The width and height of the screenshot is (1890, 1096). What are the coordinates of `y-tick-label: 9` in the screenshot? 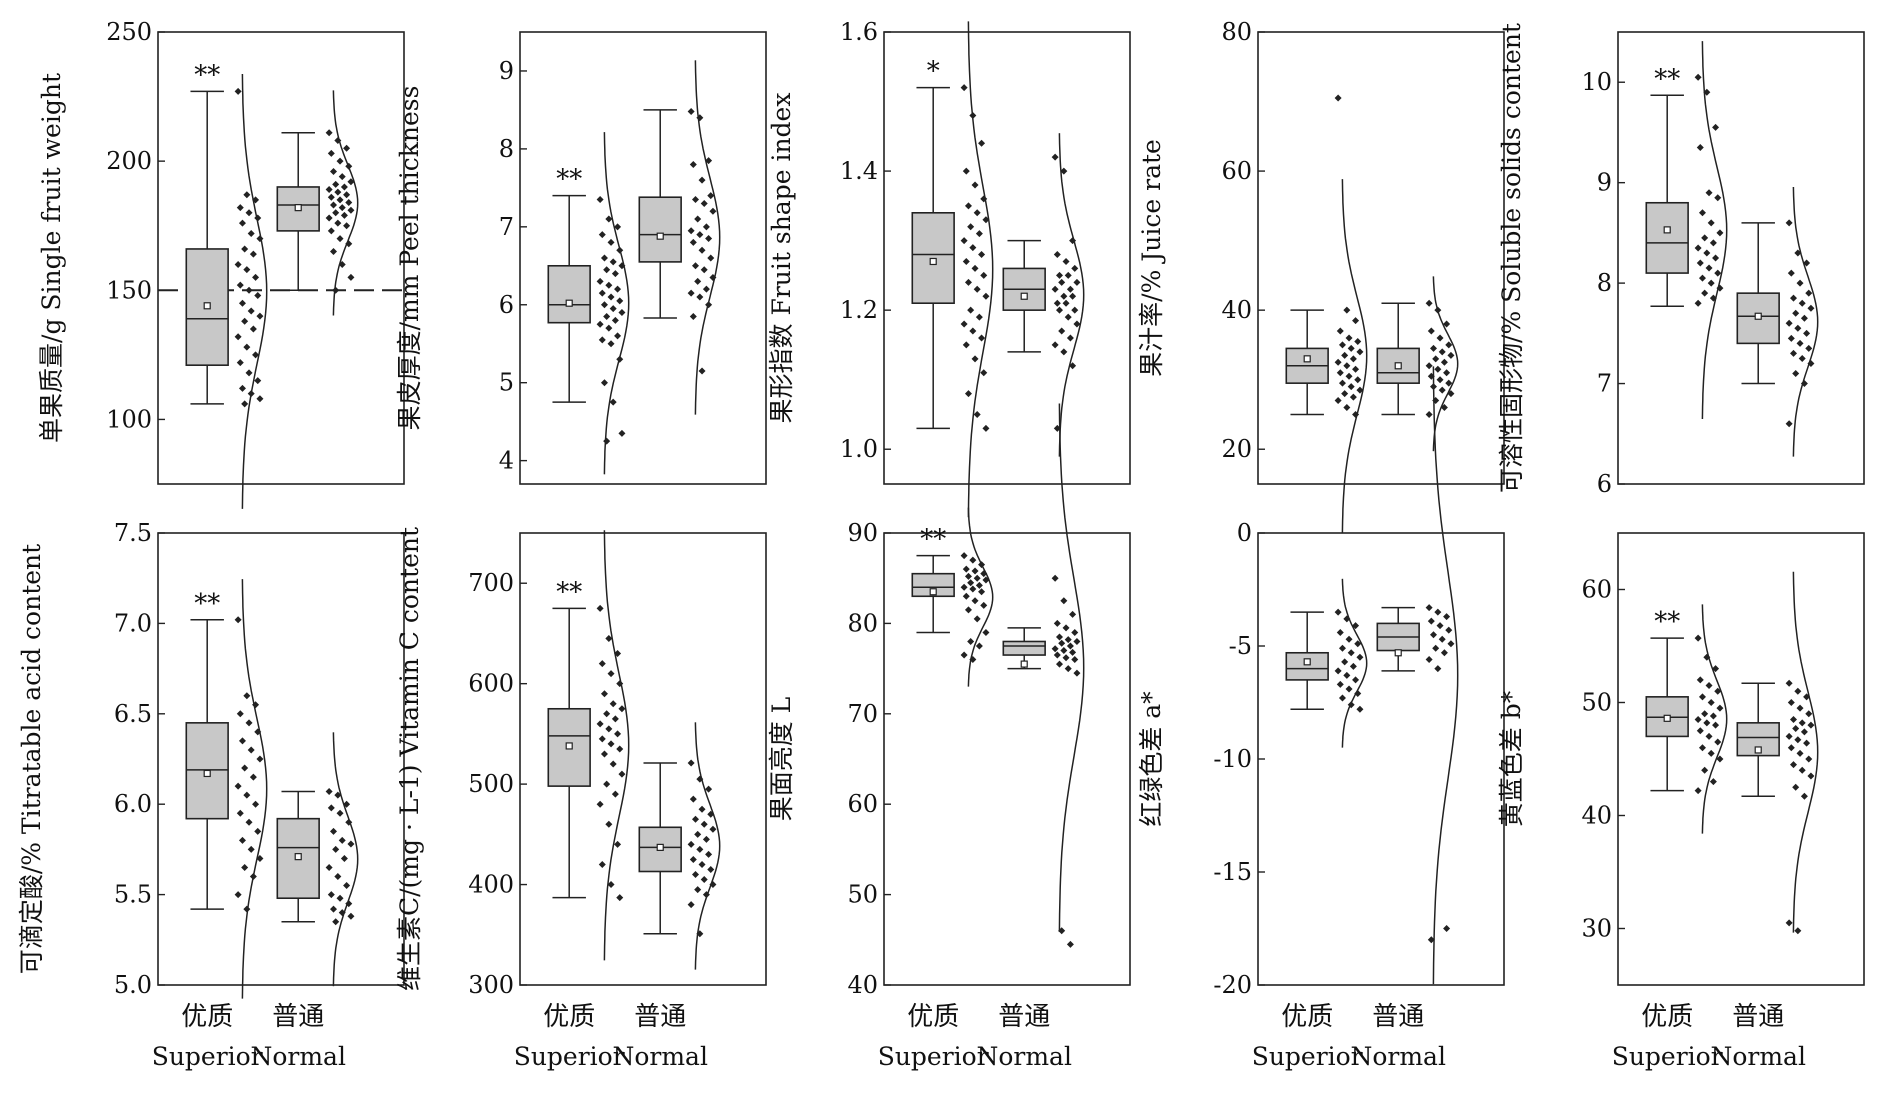 It's located at (1604, 183).